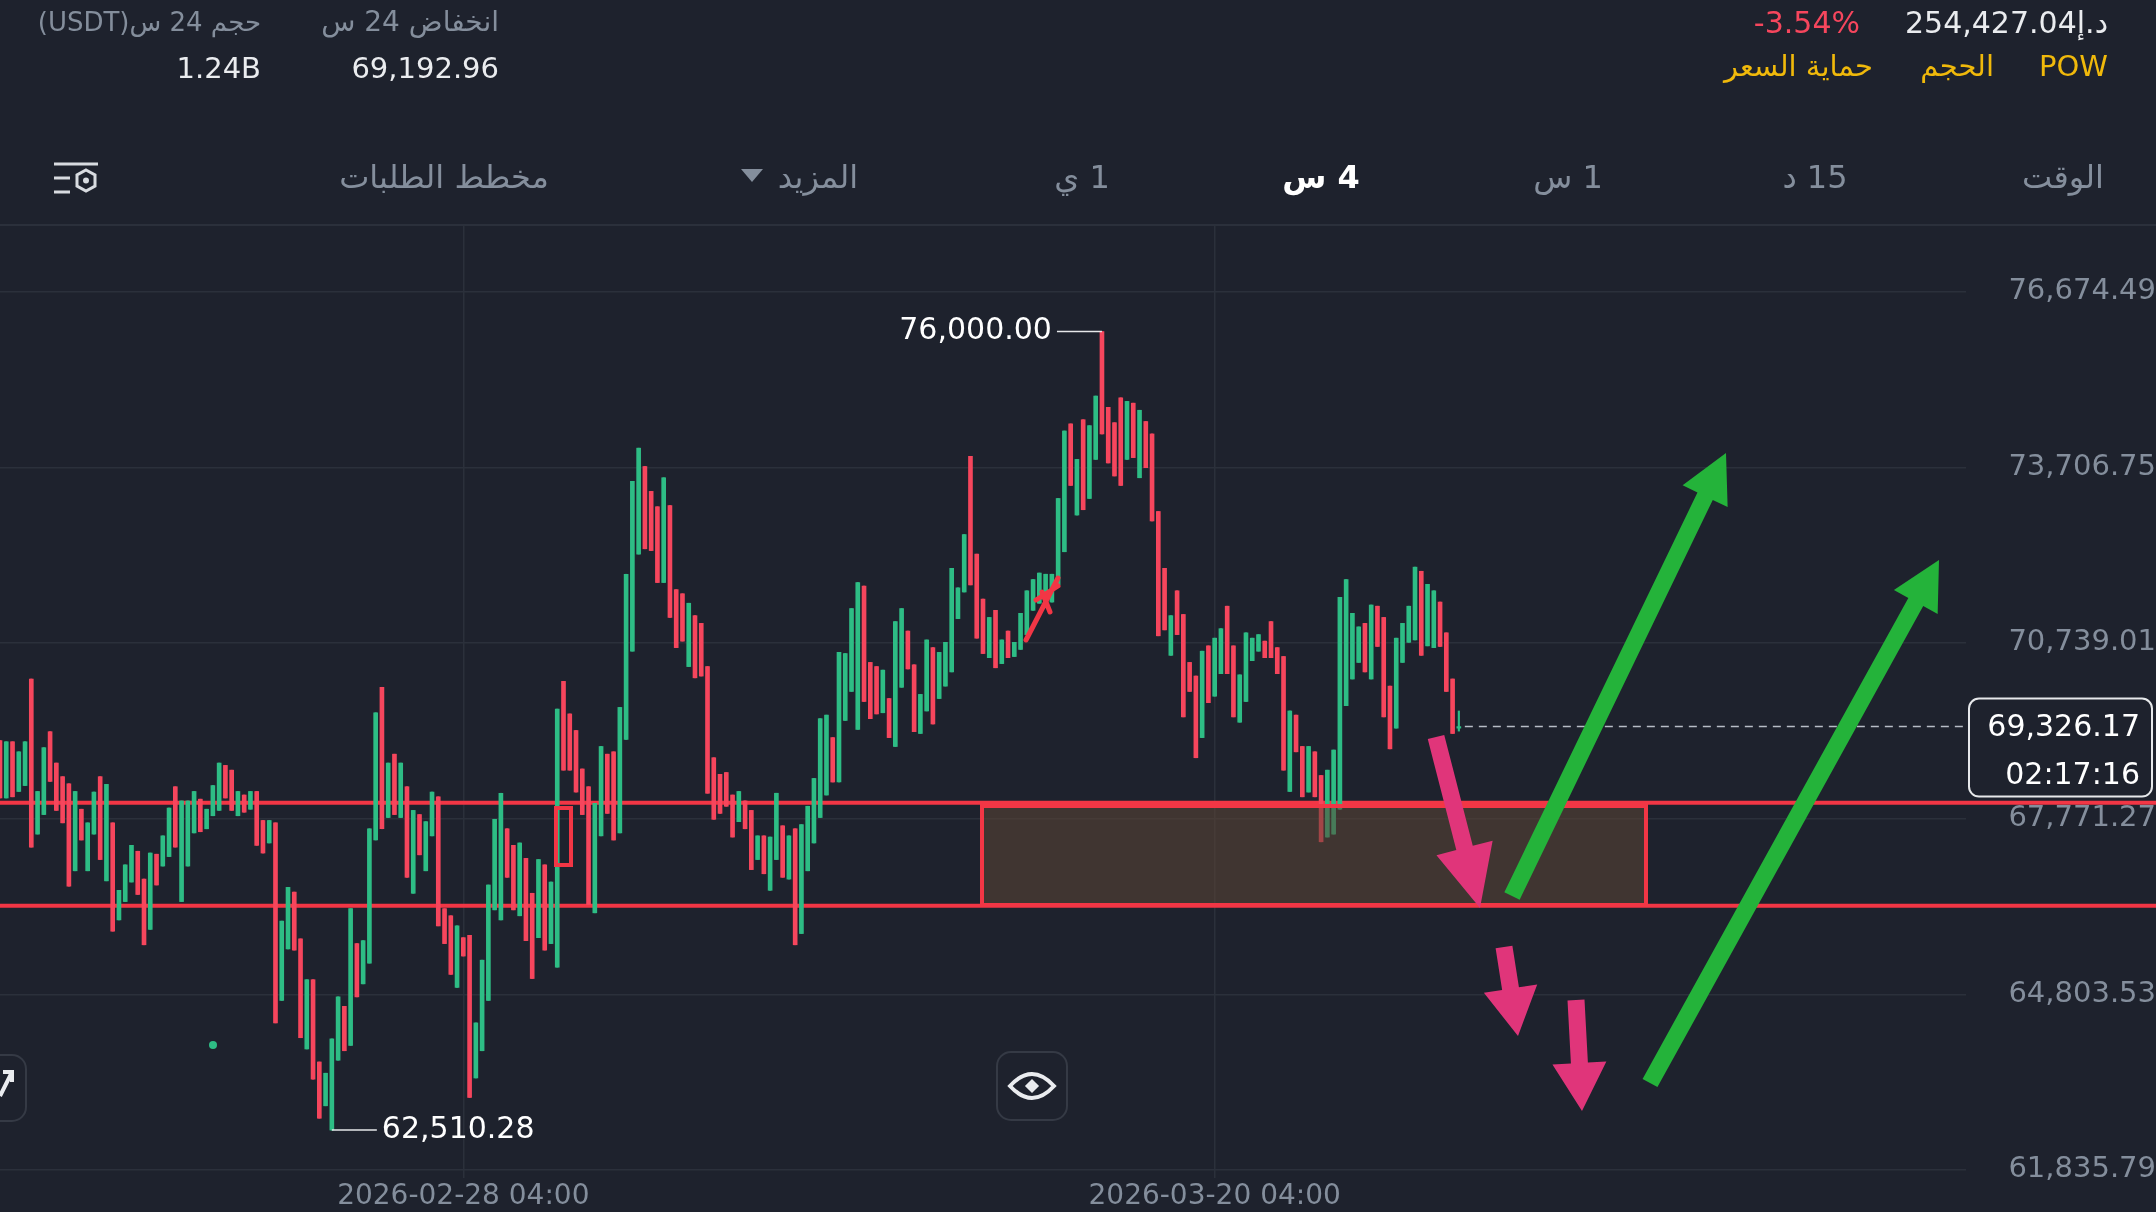 The image size is (2156, 1212). I want to click on text: -3.54%, so click(1806, 22).